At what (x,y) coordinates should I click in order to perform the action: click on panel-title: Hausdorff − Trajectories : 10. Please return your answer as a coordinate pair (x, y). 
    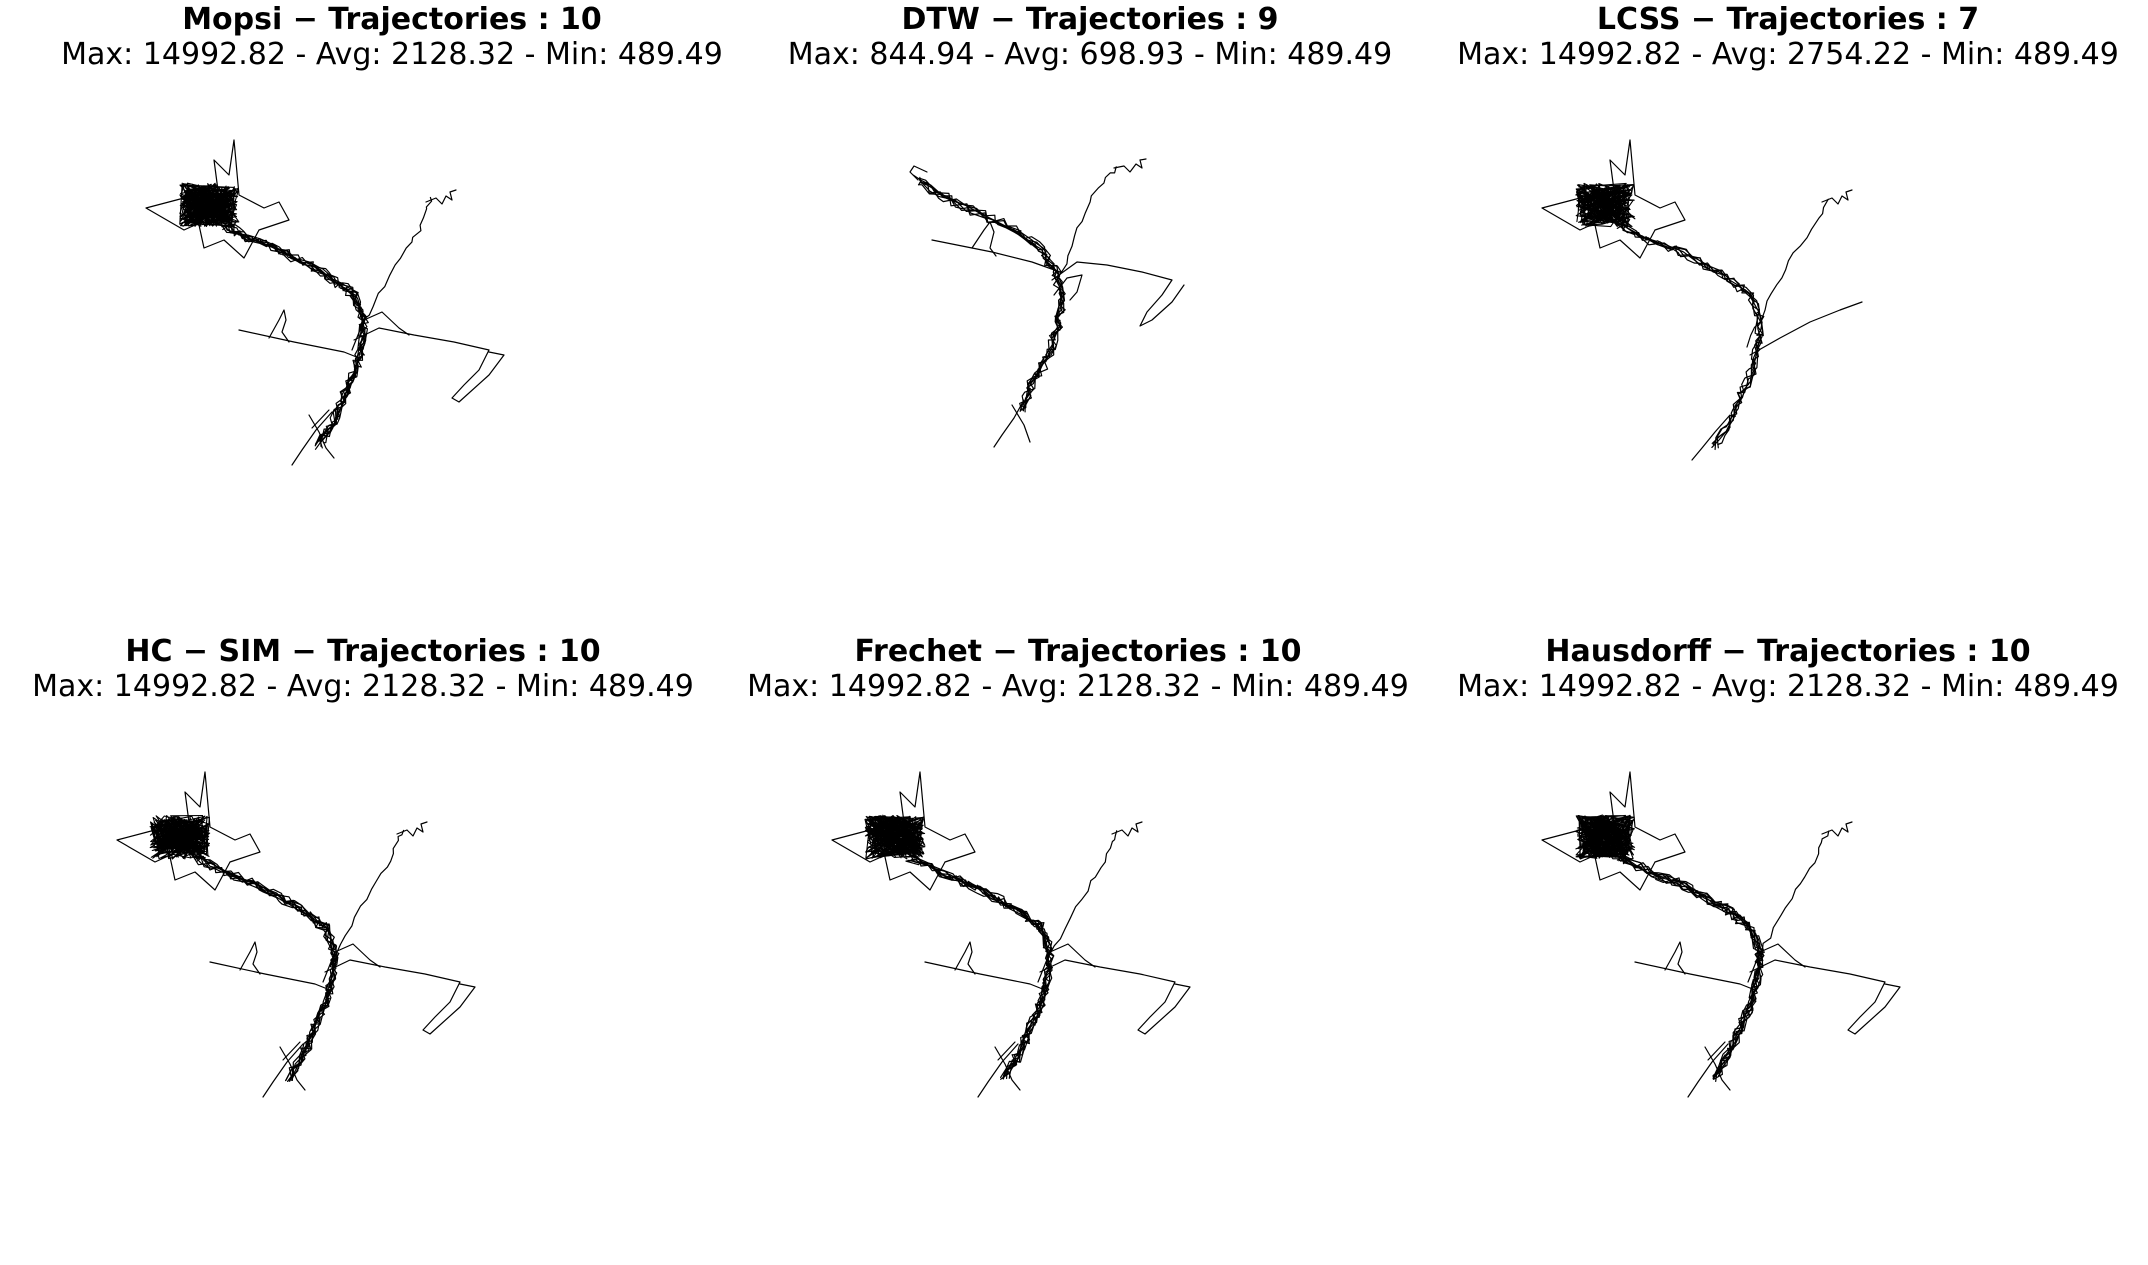
    Looking at the image, I should click on (1788, 651).